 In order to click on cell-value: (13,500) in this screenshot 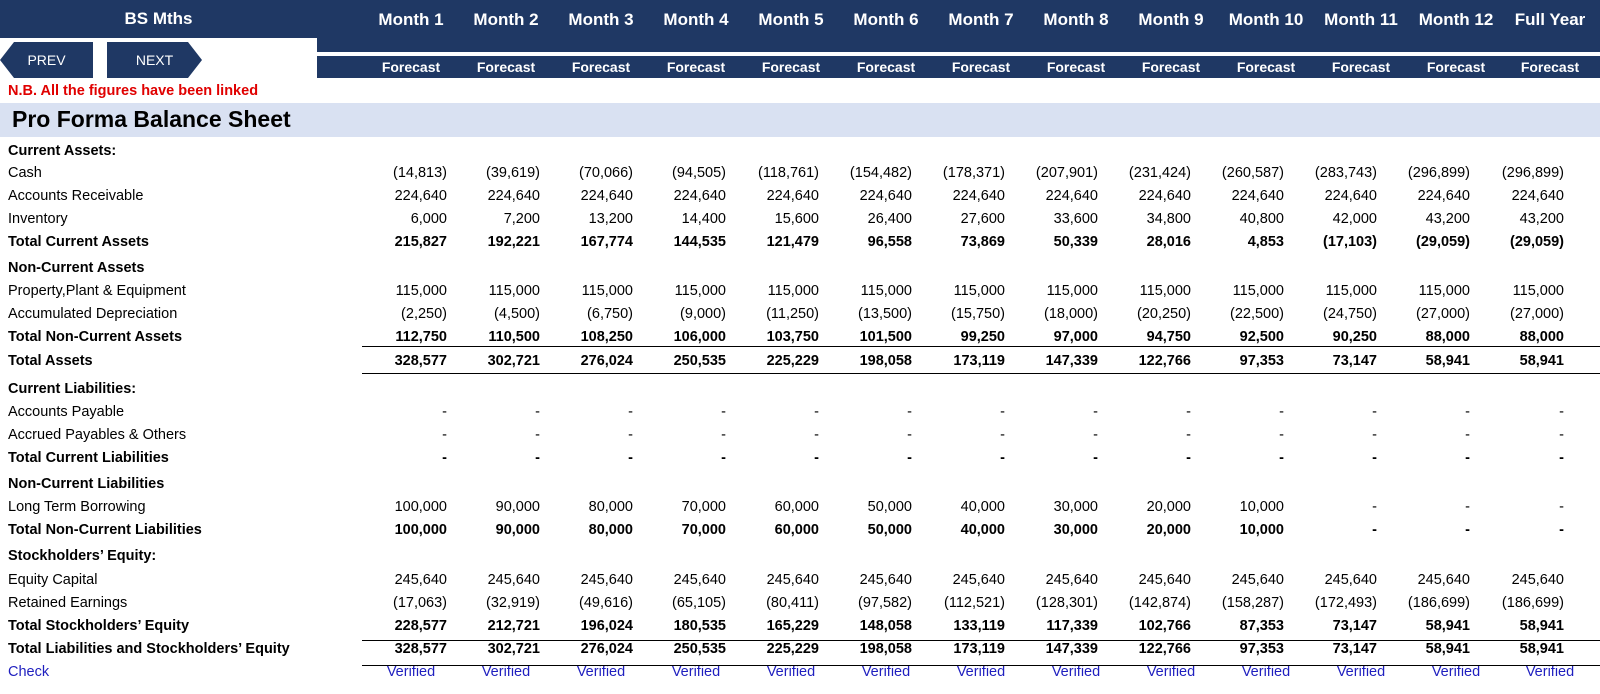, I will do `click(884, 314)`.